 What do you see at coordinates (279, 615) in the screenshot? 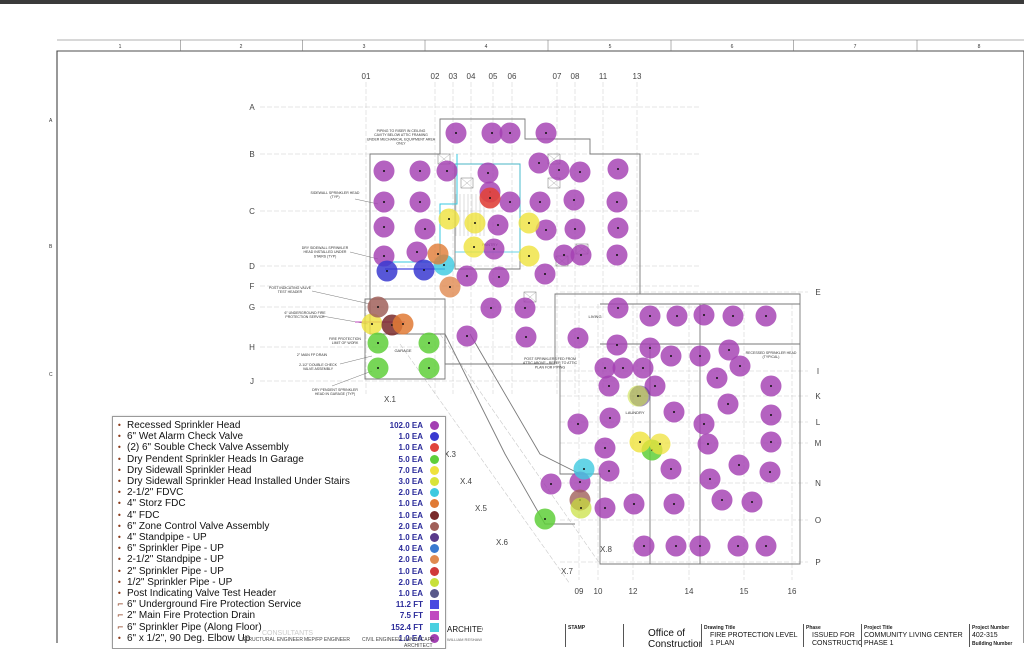
I see `legend-row: ⌐ 2" Main Fire Protection Drain 7.5 FT` at bounding box center [279, 615].